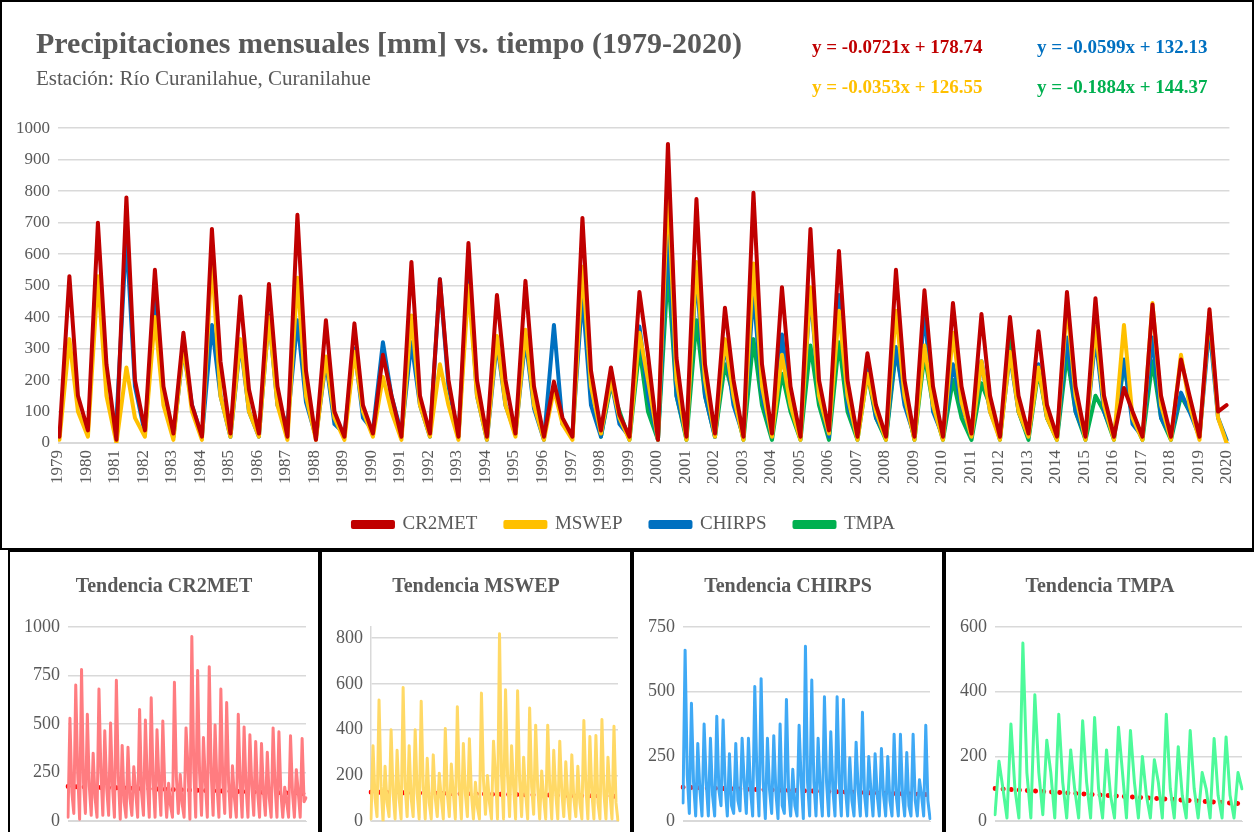  Describe the element at coordinates (969, 467) in the screenshot. I see `x-tick-label: 2011` at that location.